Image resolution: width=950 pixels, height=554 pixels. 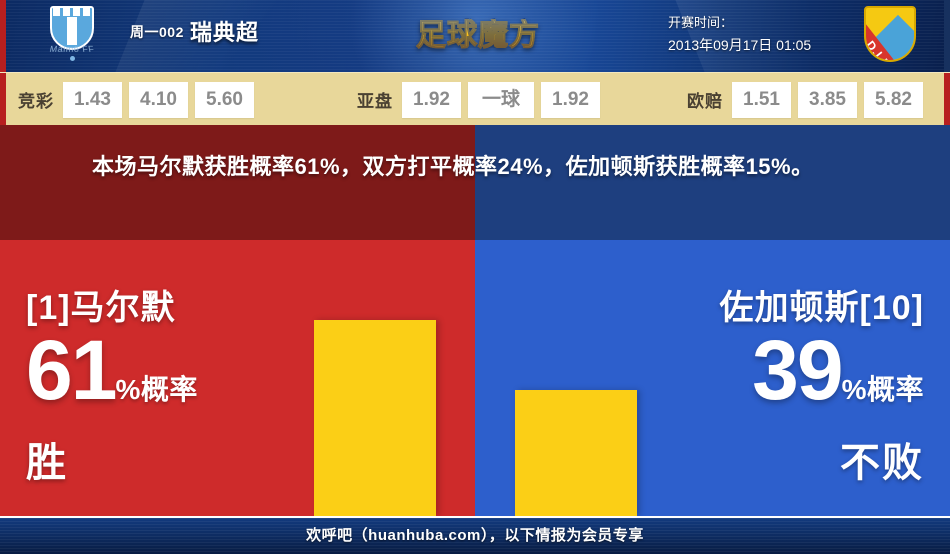 What do you see at coordinates (570, 99) in the screenshot?
I see `handicap-value-away: 1.92` at bounding box center [570, 99].